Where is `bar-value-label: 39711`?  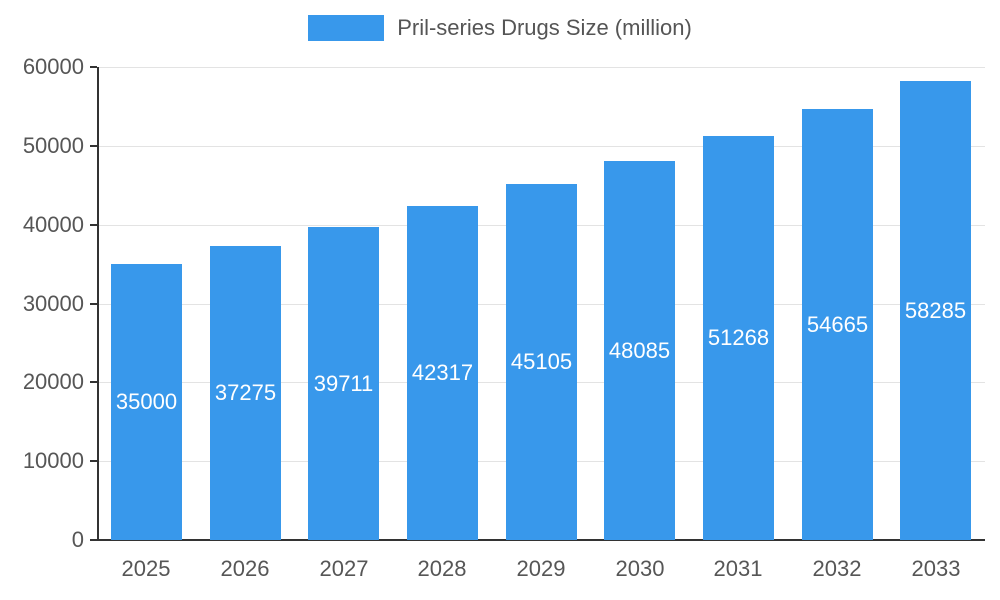 bar-value-label: 39711 is located at coordinates (343, 383).